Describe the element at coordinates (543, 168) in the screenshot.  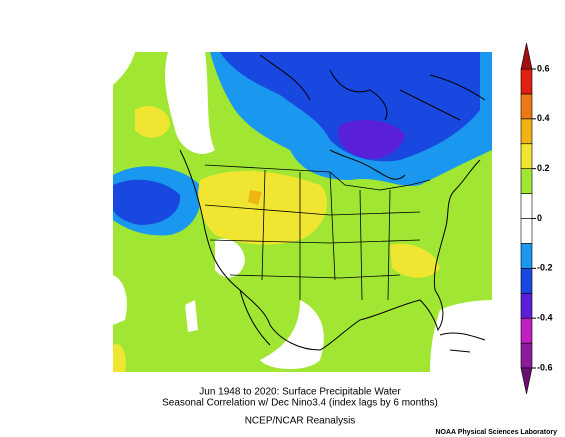
I see `colorbar-tick-label: 0.2` at that location.